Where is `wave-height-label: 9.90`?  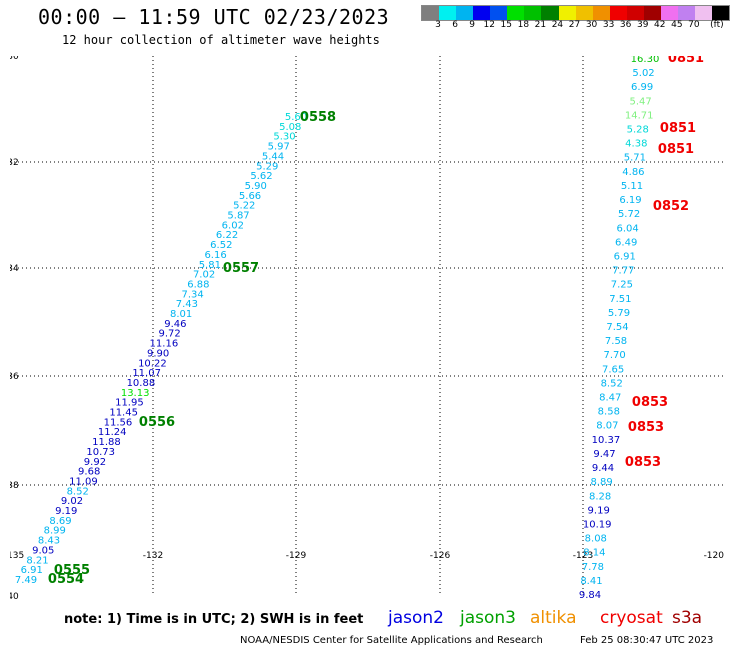 wave-height-label: 9.90 is located at coordinates (158, 353).